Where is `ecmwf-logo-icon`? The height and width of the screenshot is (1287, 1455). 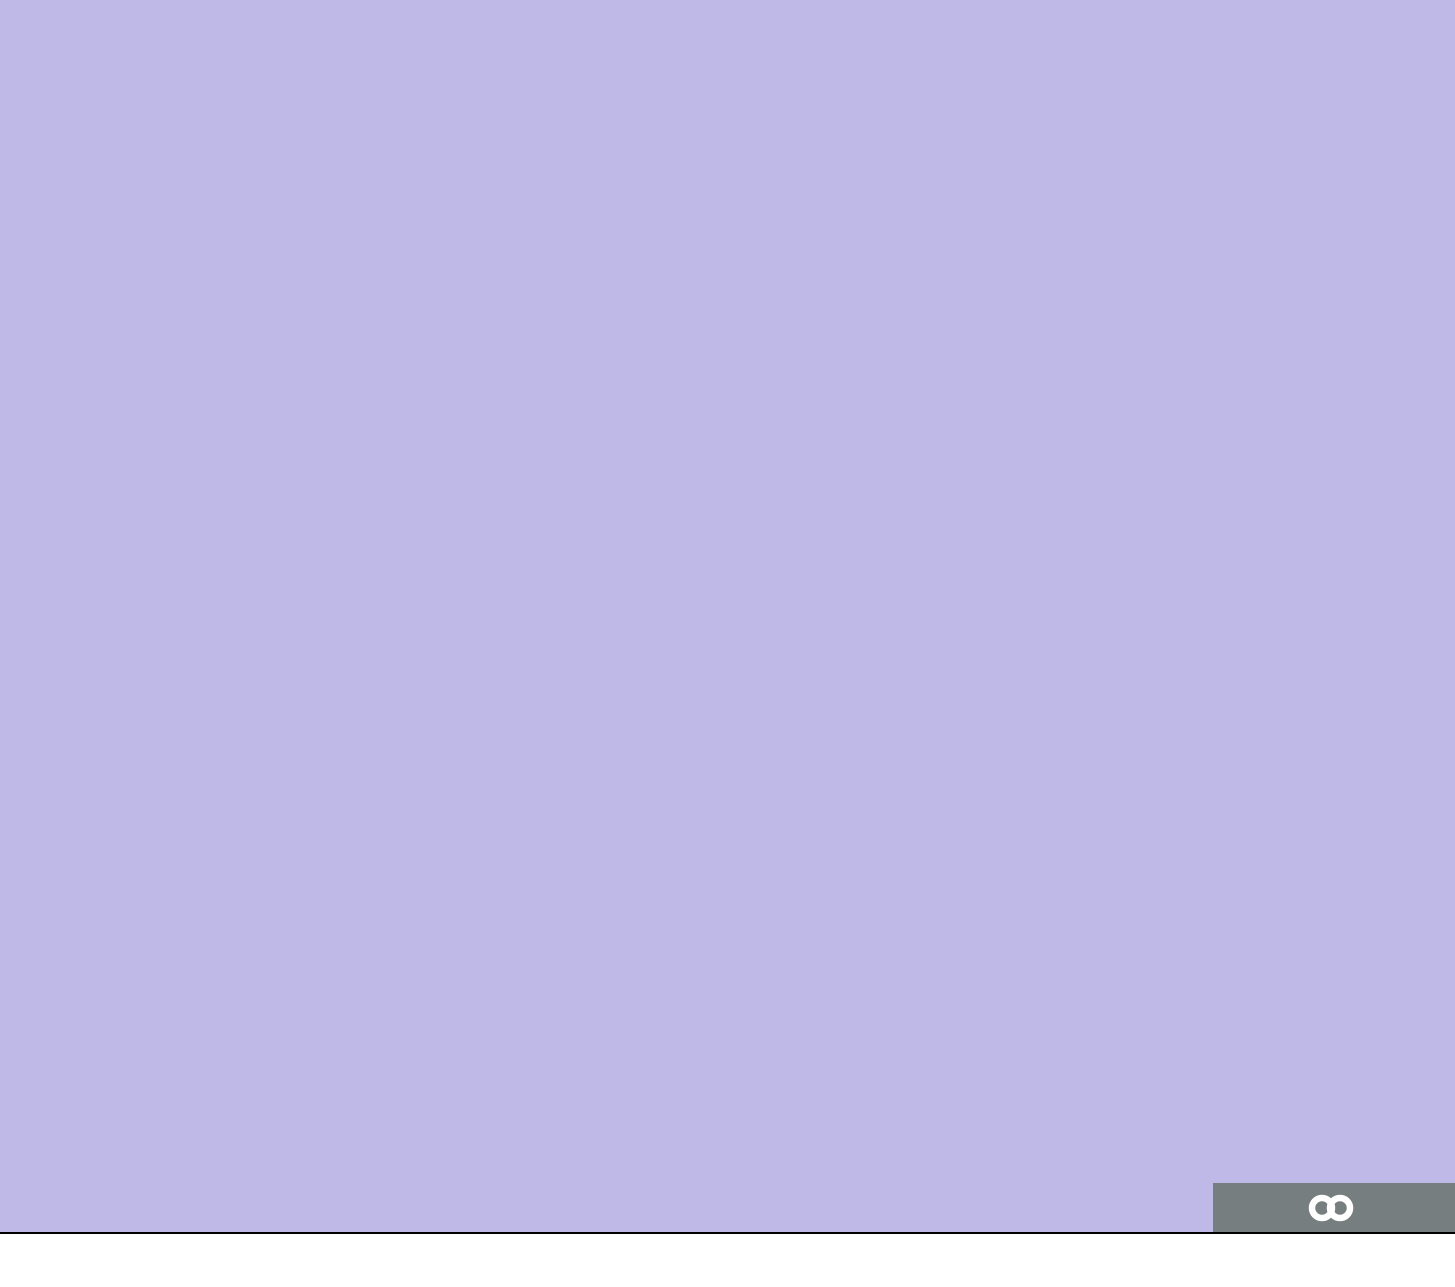 ecmwf-logo-icon is located at coordinates (1331, 1207).